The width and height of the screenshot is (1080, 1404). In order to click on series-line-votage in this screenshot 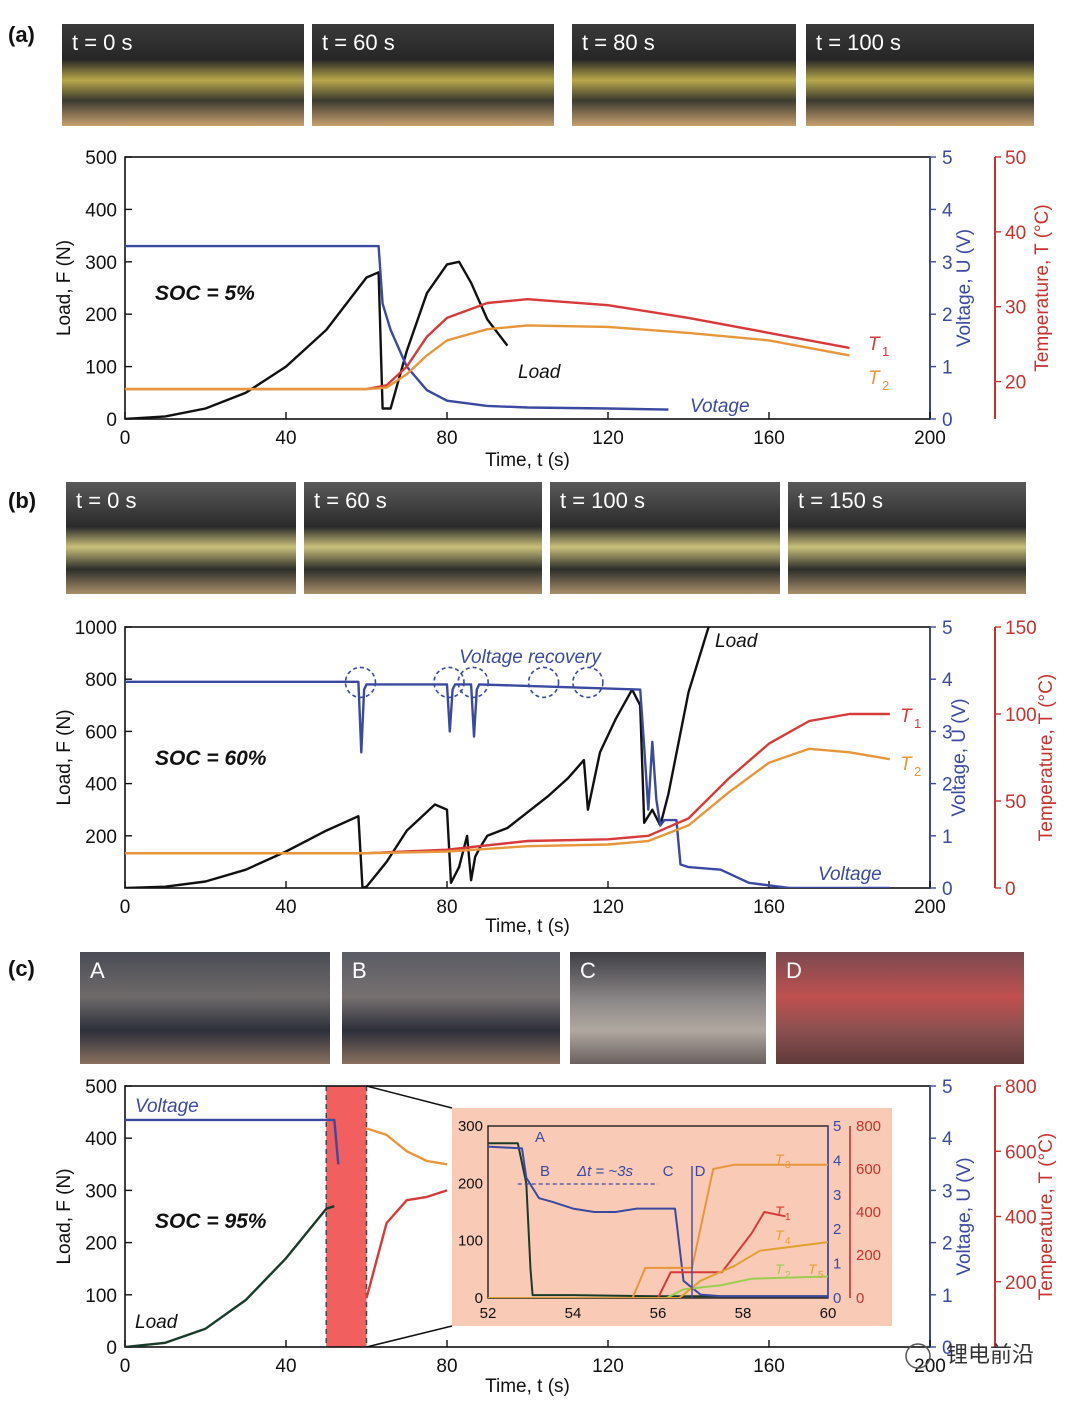, I will do `click(397, 327)`.